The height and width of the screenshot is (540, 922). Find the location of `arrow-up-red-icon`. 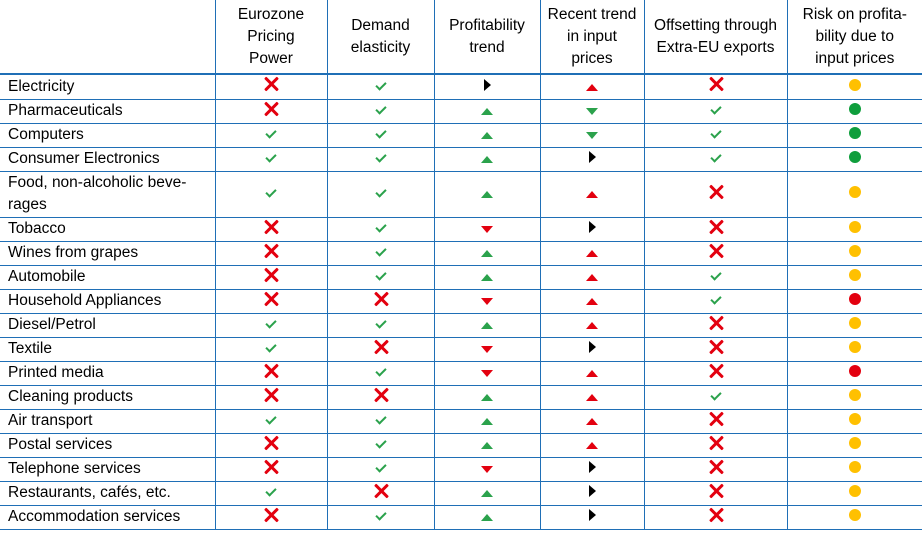

arrow-up-red-icon is located at coordinates (592, 445).